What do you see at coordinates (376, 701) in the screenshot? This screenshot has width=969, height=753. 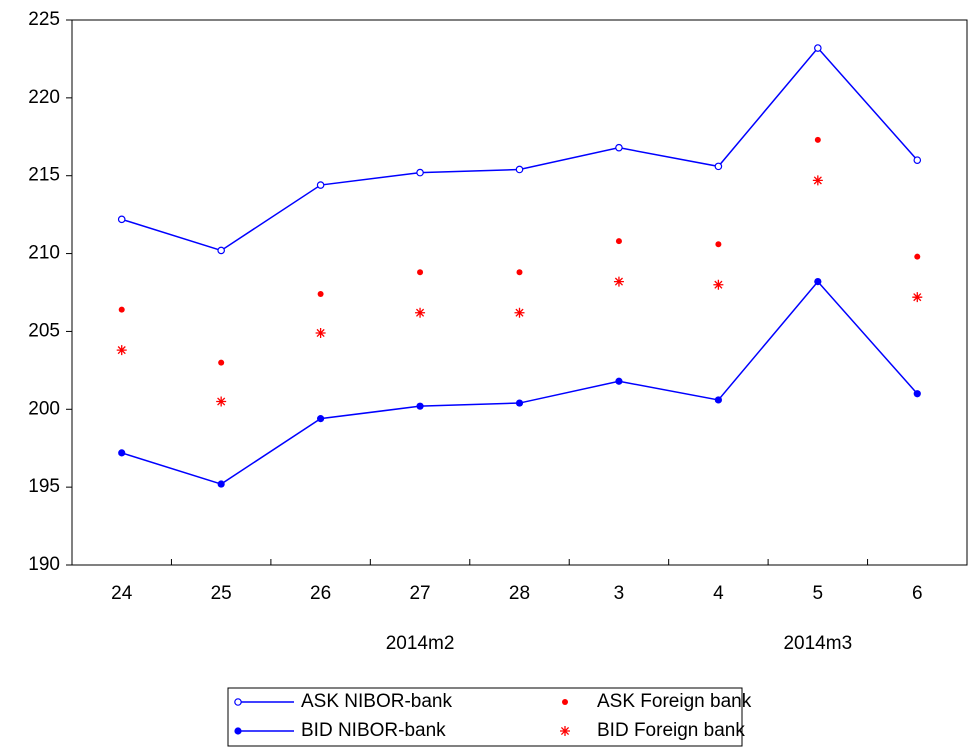 I see `legend-label: ASK NIBOR-bank` at bounding box center [376, 701].